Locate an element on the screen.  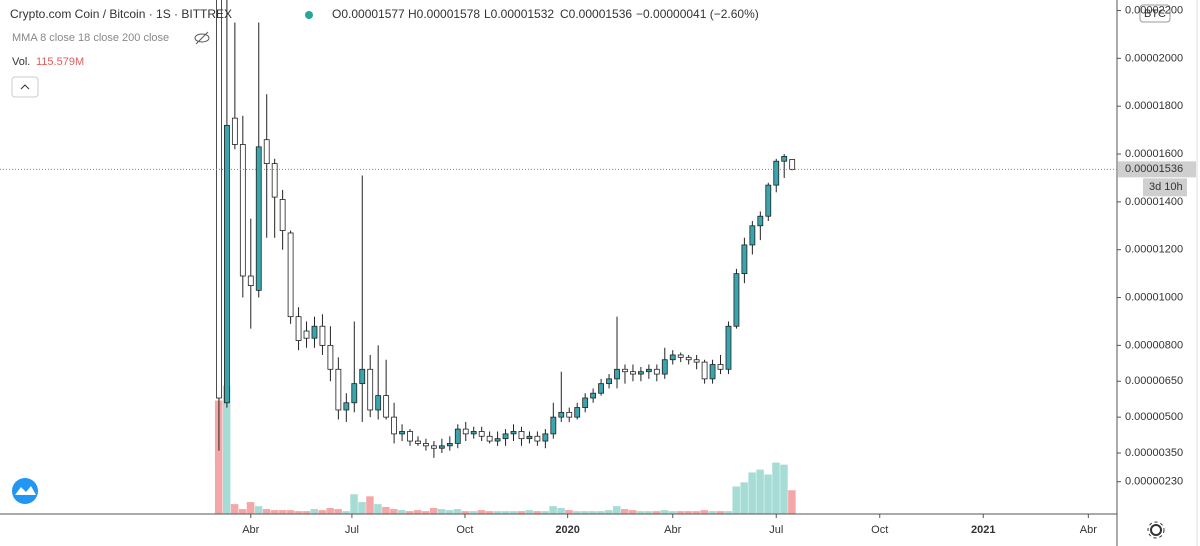
collapse-button is located at coordinates (25, 87).